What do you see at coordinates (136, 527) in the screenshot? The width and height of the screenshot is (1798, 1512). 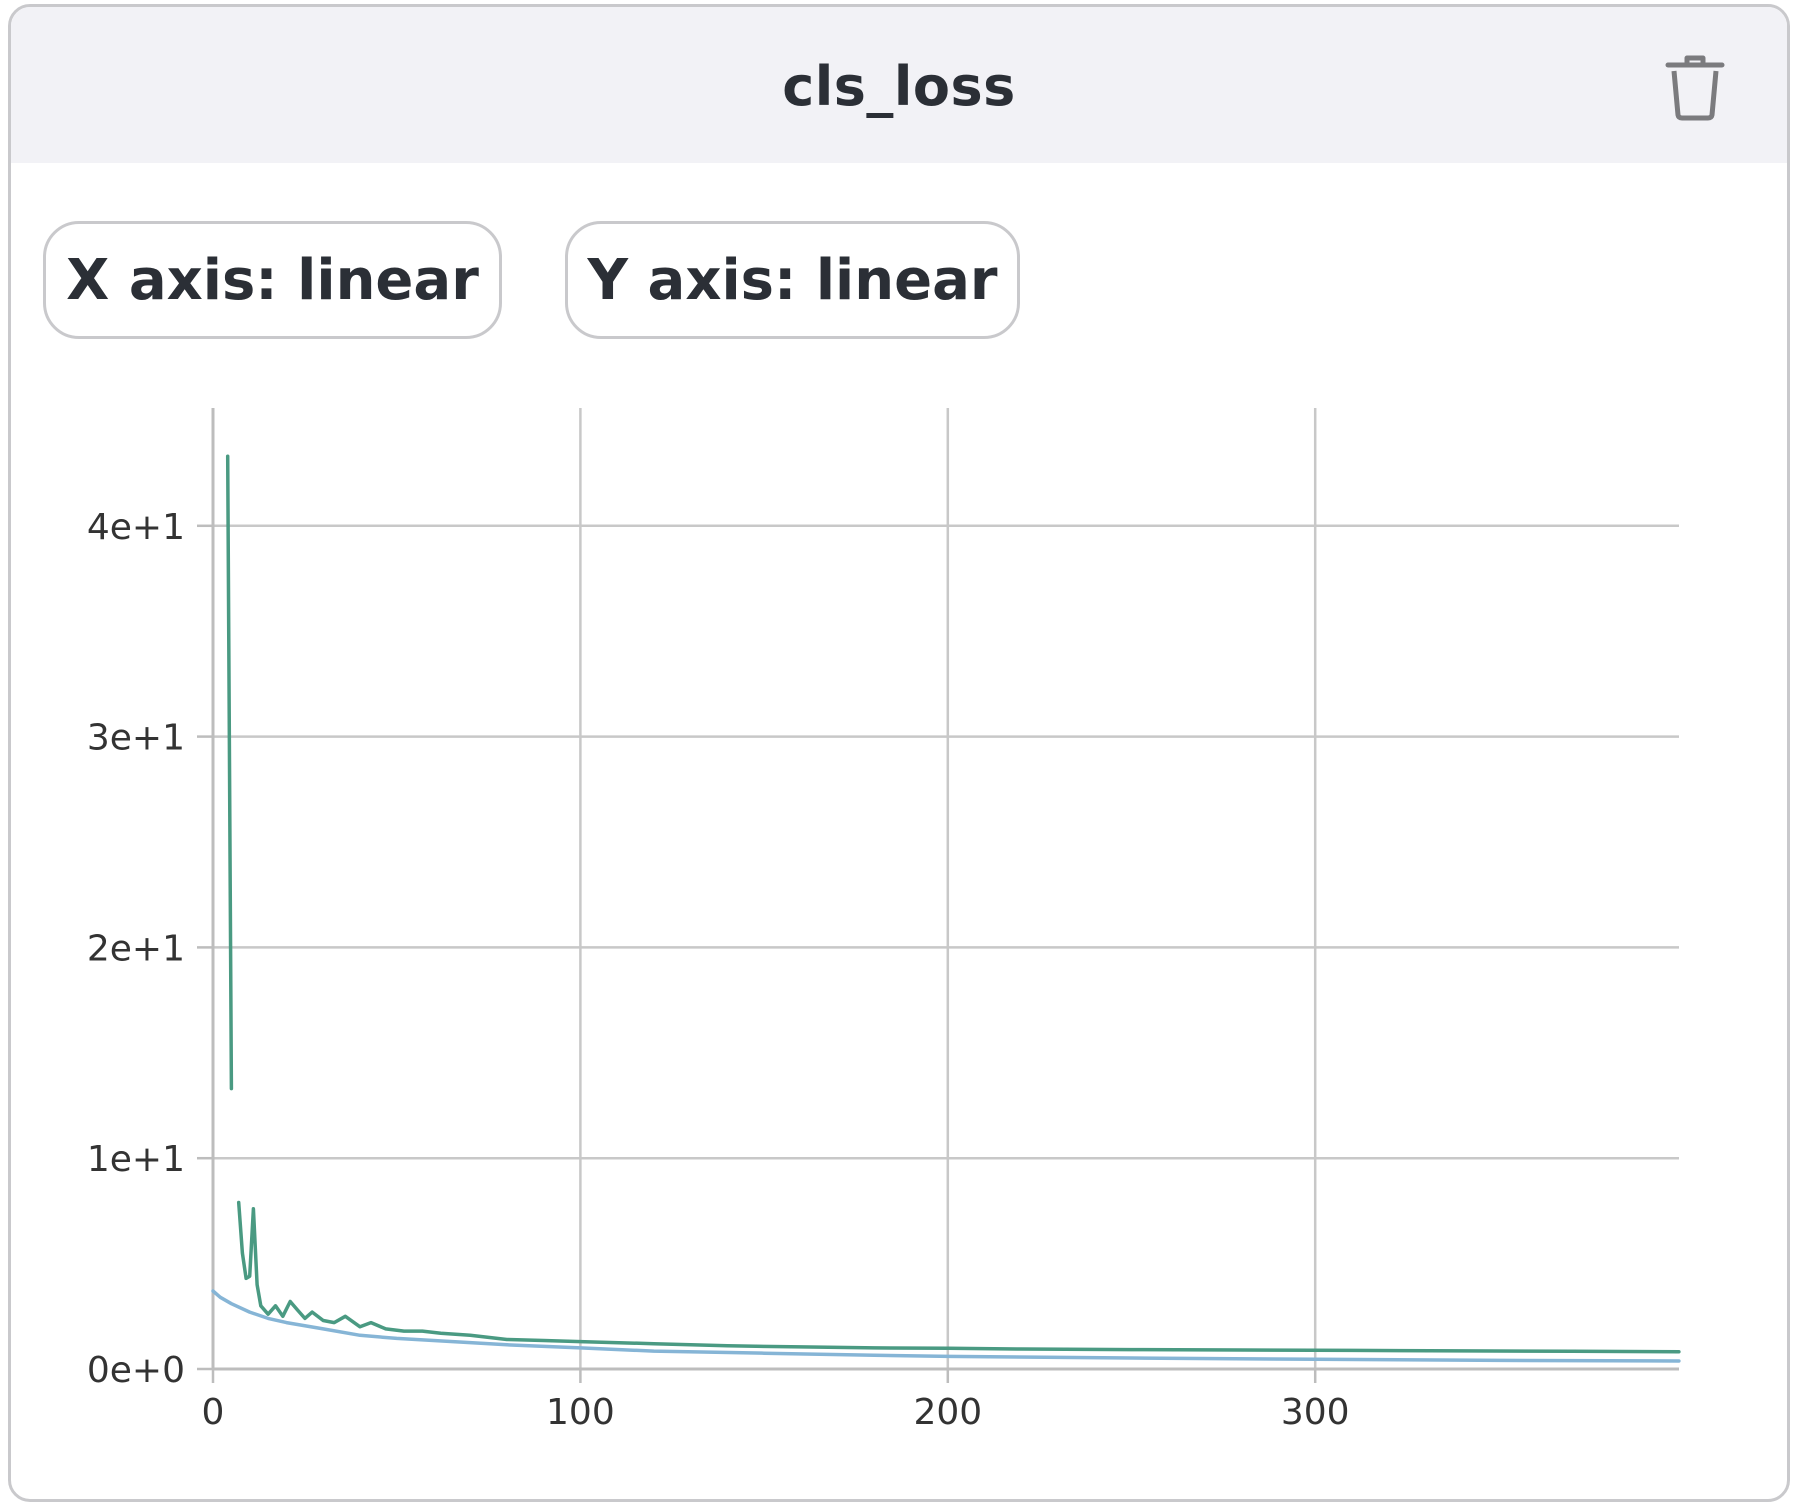 I see `y-tick-label: 4e+1` at bounding box center [136, 527].